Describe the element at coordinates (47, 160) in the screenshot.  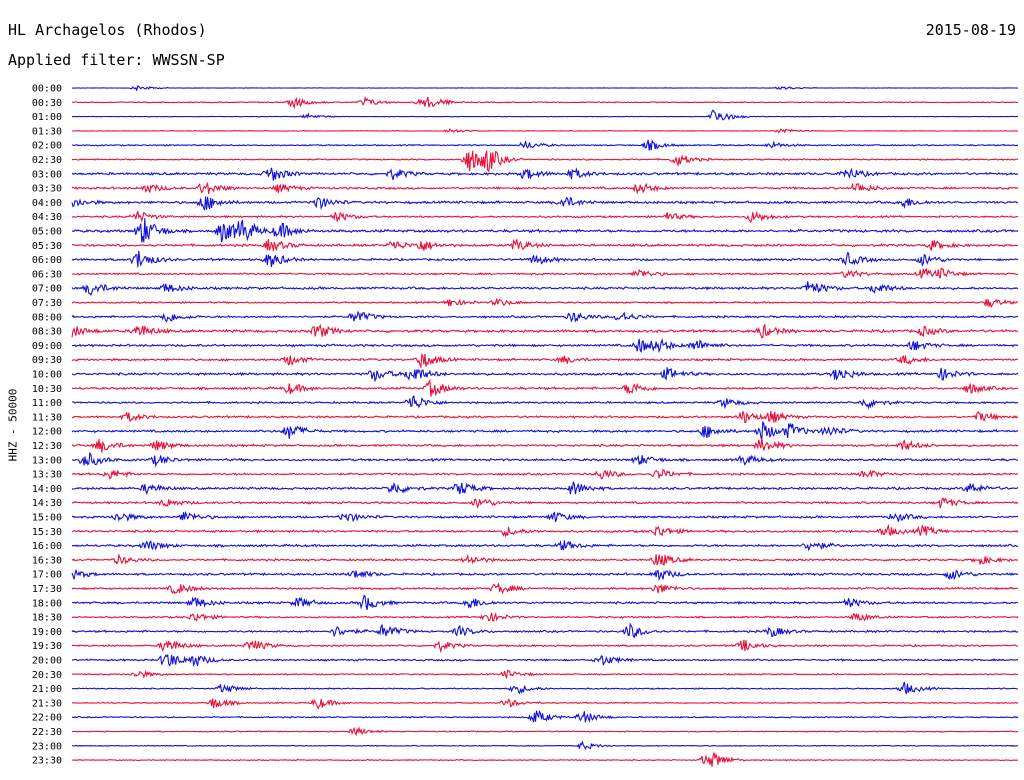
I see `tick-label-0230: 02:30` at that location.